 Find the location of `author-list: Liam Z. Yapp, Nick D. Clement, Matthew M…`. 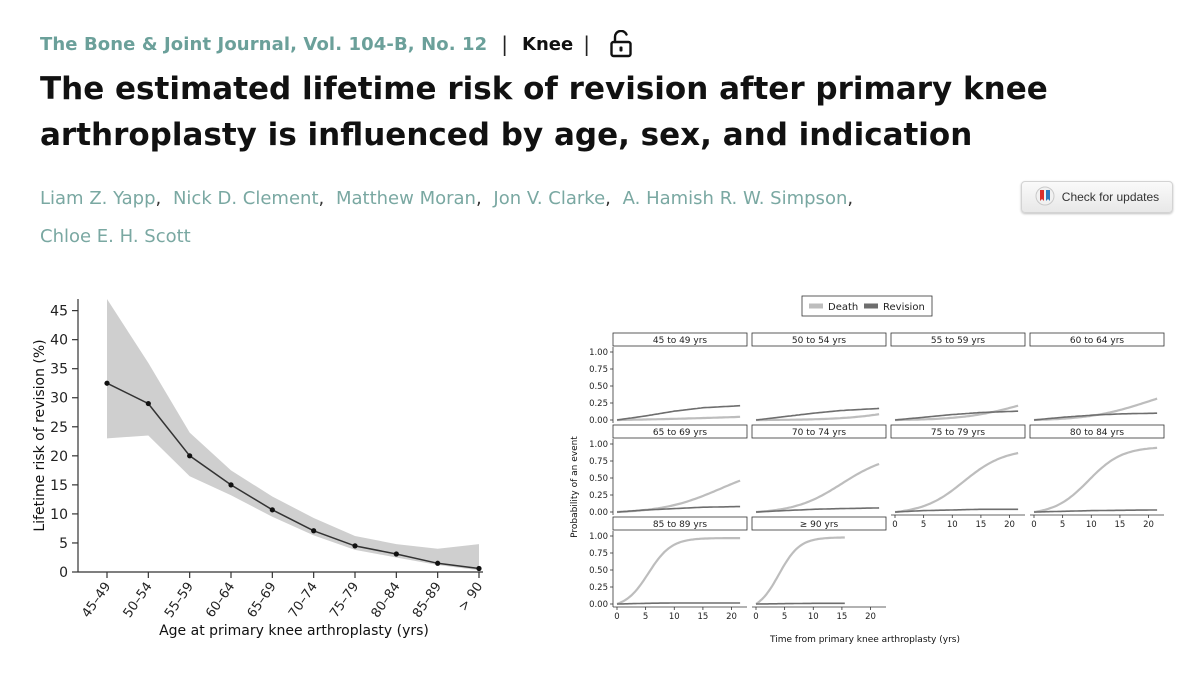

author-list: Liam Z. Yapp, Nick D. Clement, Matthew M… is located at coordinates (447, 217).